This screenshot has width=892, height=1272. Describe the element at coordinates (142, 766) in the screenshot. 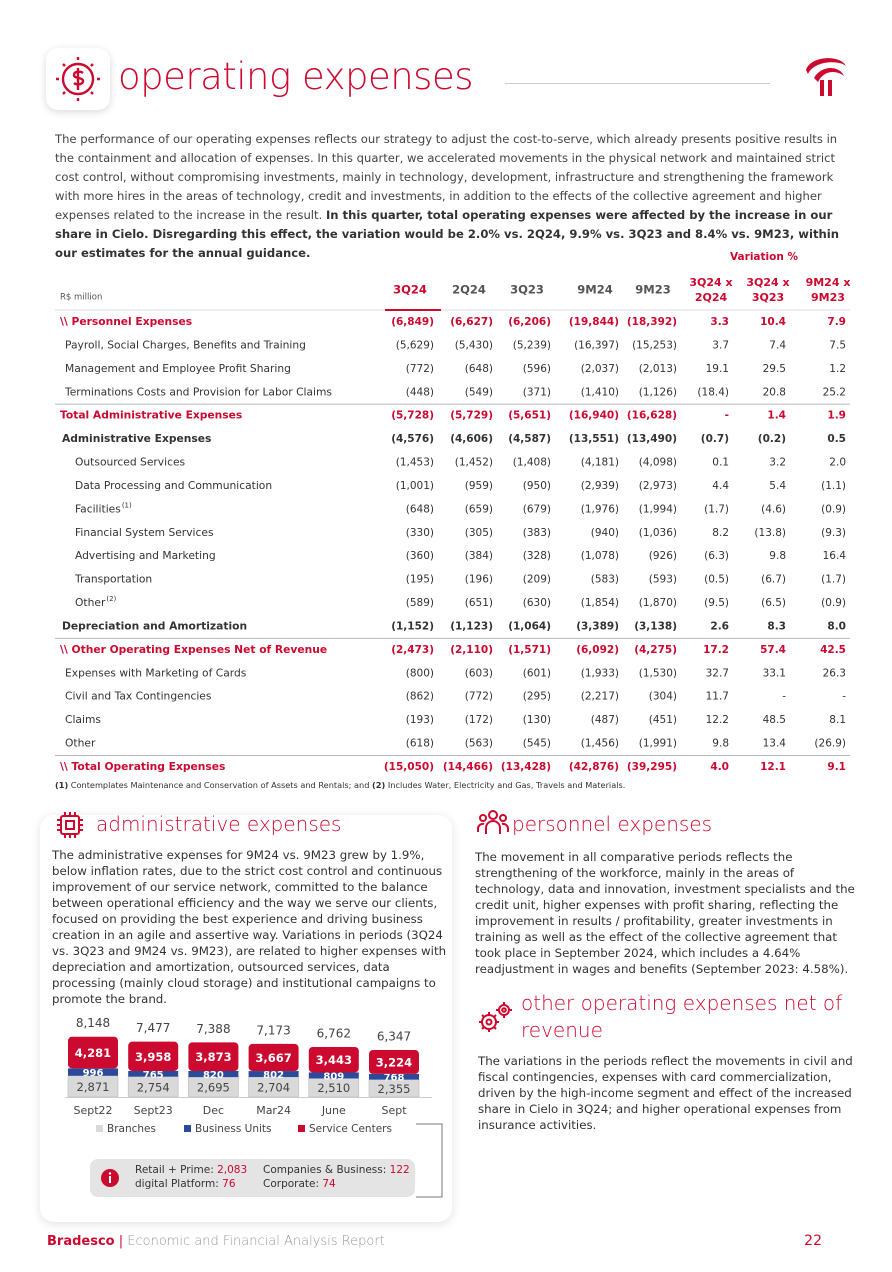

I see `row-label: \\ Total Operating Expenses` at that location.